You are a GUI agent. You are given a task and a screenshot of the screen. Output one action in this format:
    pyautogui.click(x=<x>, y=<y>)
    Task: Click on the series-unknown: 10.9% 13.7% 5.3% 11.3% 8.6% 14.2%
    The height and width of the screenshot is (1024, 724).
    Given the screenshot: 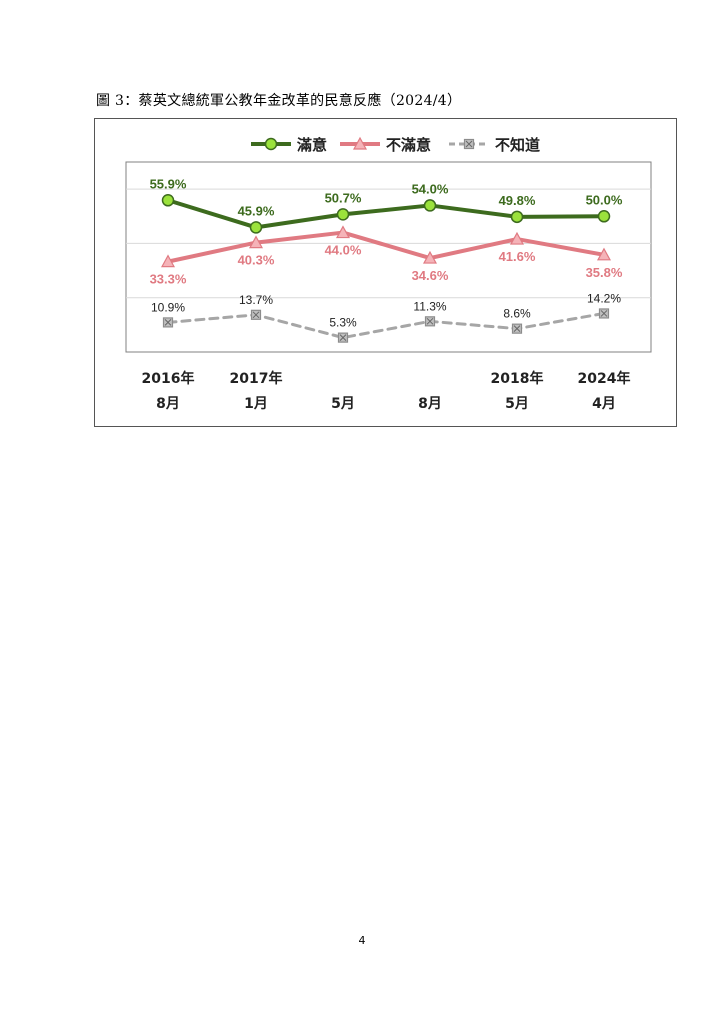 What is the action you would take?
    pyautogui.click(x=386, y=317)
    